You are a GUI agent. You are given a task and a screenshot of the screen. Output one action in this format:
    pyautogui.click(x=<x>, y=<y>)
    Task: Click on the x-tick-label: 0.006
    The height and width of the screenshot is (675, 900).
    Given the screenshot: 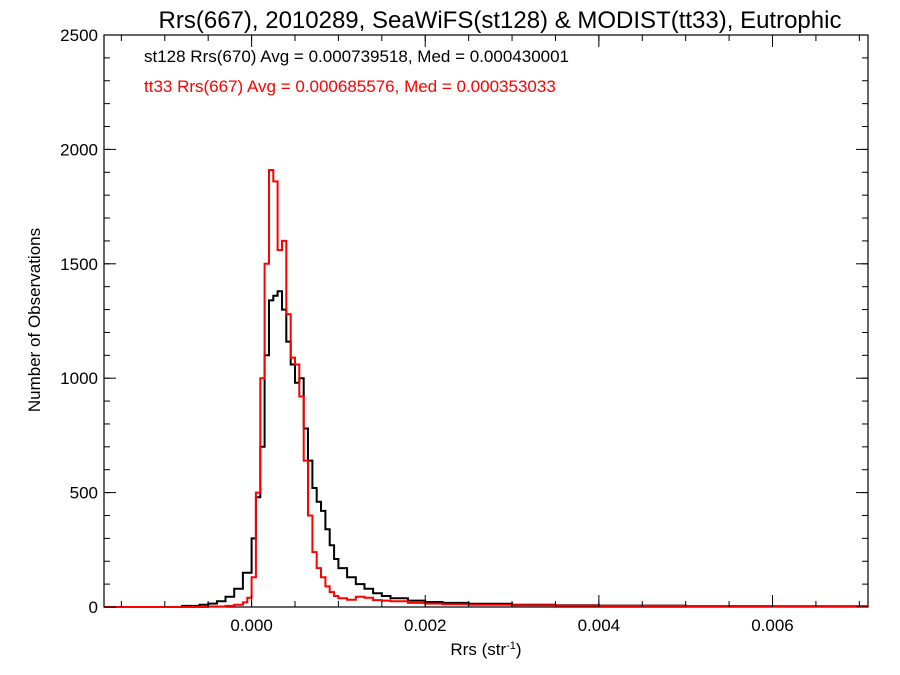 What is the action you would take?
    pyautogui.click(x=772, y=625)
    